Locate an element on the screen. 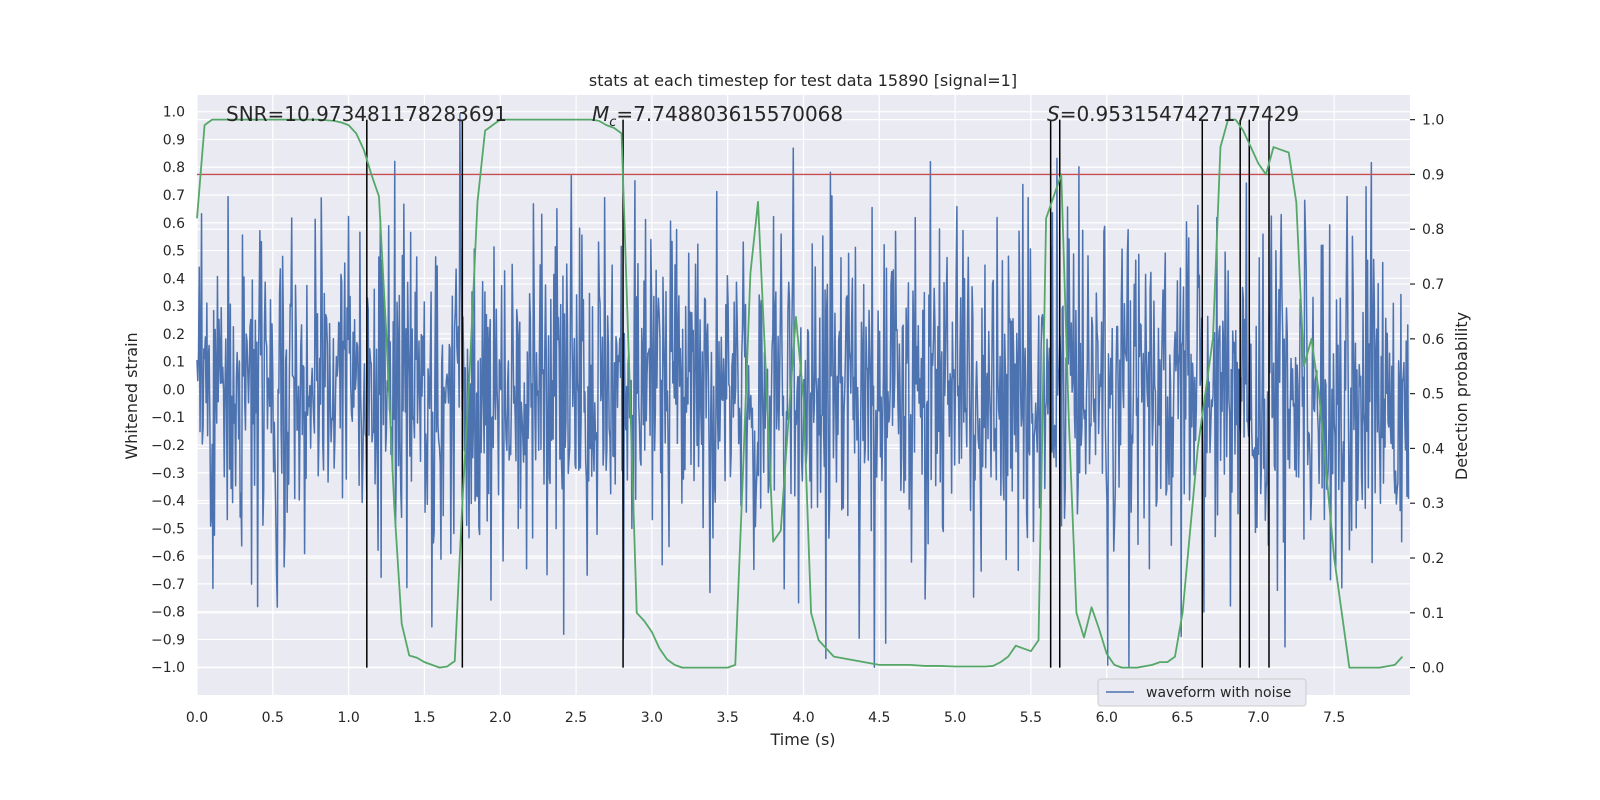 The width and height of the screenshot is (1600, 800). x-tick-label: 0.0 is located at coordinates (197, 718).